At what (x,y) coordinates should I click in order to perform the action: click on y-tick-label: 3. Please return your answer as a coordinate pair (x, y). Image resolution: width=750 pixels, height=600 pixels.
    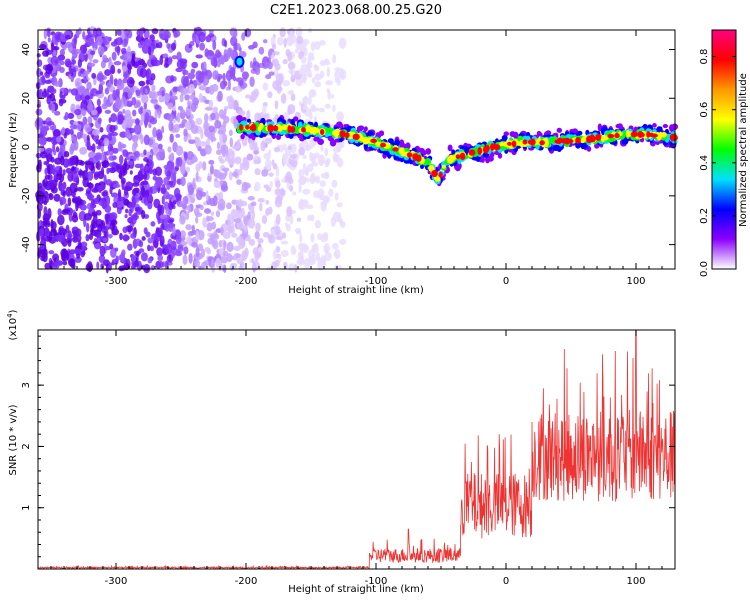
    Looking at the image, I should click on (26, 385).